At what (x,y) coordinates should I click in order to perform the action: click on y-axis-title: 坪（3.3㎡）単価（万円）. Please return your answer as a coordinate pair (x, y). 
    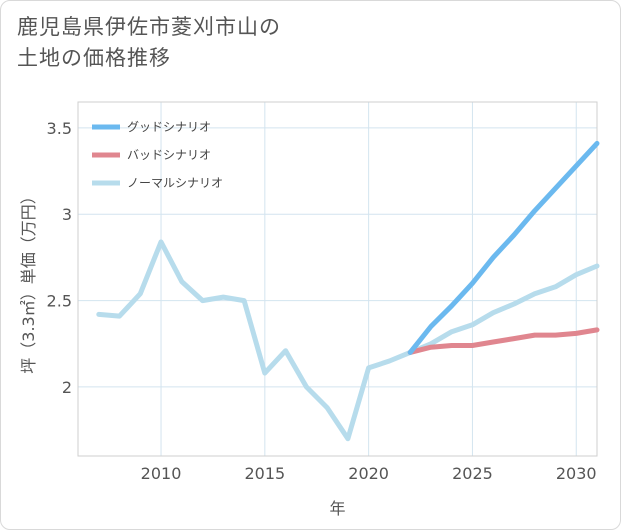
    Looking at the image, I should click on (28, 280).